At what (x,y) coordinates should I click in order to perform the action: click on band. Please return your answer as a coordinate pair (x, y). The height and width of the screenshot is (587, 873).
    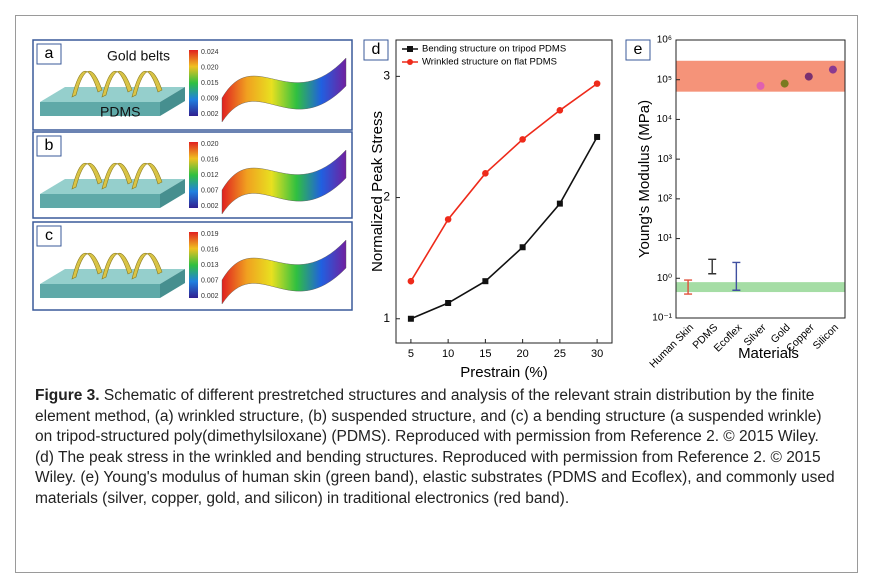
    Looking at the image, I should click on (760, 287).